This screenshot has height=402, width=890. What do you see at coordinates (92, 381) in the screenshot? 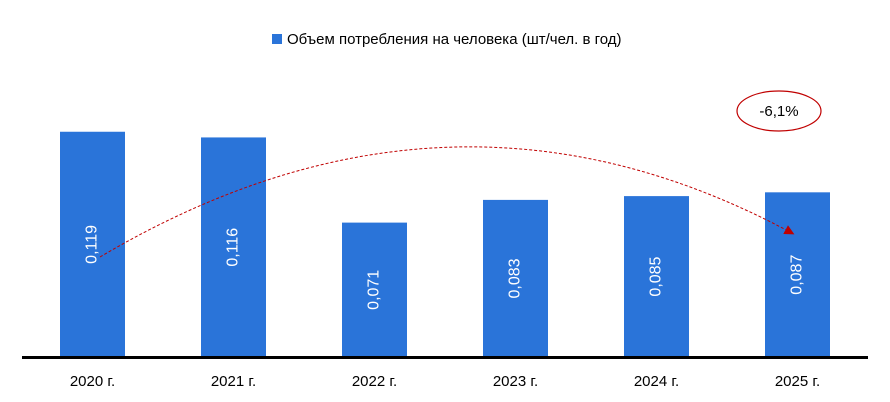
I see `x-tick-label: 2020 г.` at bounding box center [92, 381].